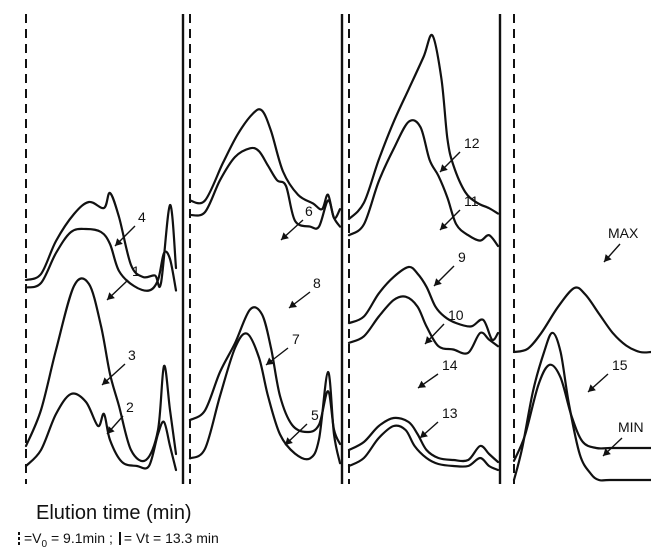 The height and width of the screenshot is (554, 651). What do you see at coordinates (309, 211) in the screenshot?
I see `peak-label-6: 6` at bounding box center [309, 211].